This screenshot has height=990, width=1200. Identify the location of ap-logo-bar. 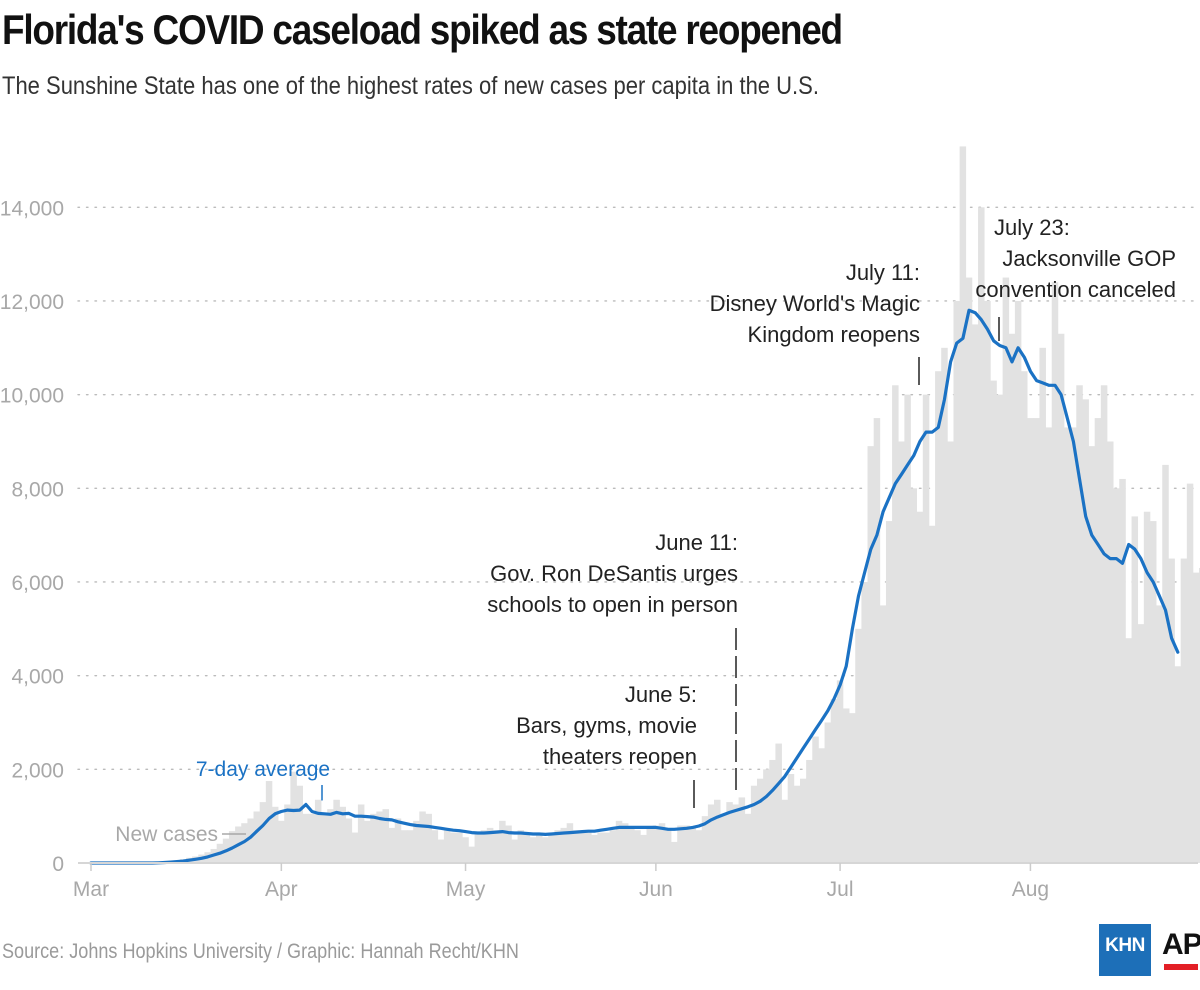
(1181, 967).